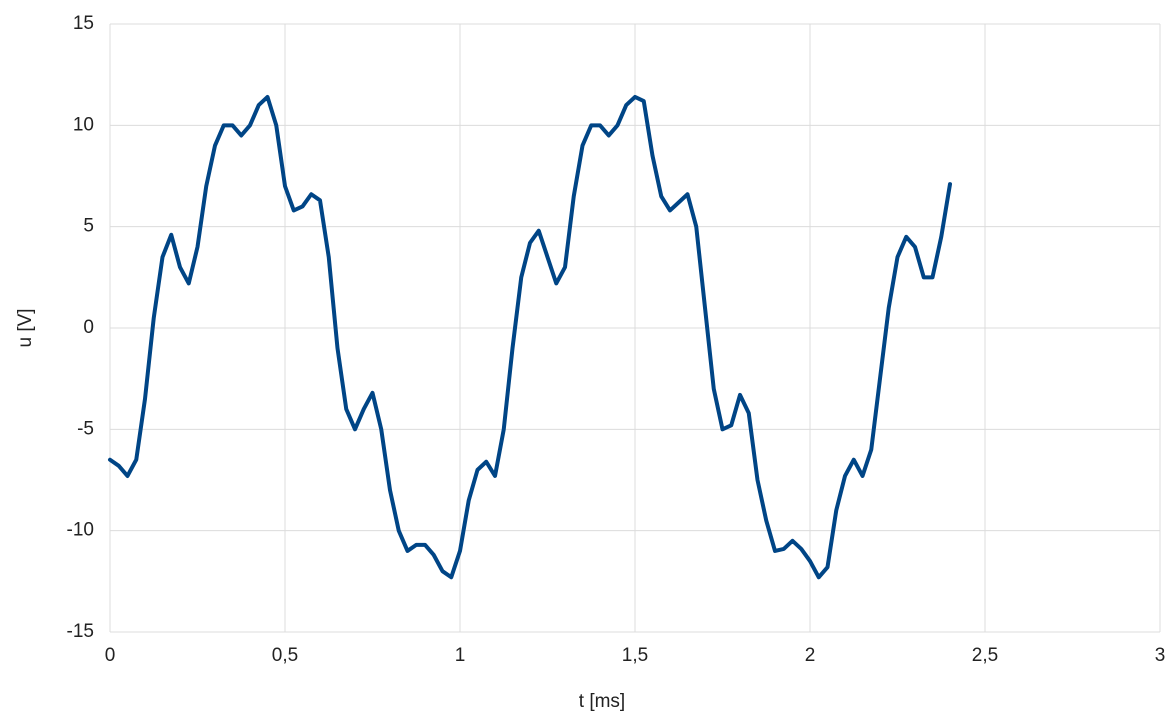 Image resolution: width=1171 pixels, height=719 pixels. What do you see at coordinates (460, 655) in the screenshot?
I see `x-tick-label: 1` at bounding box center [460, 655].